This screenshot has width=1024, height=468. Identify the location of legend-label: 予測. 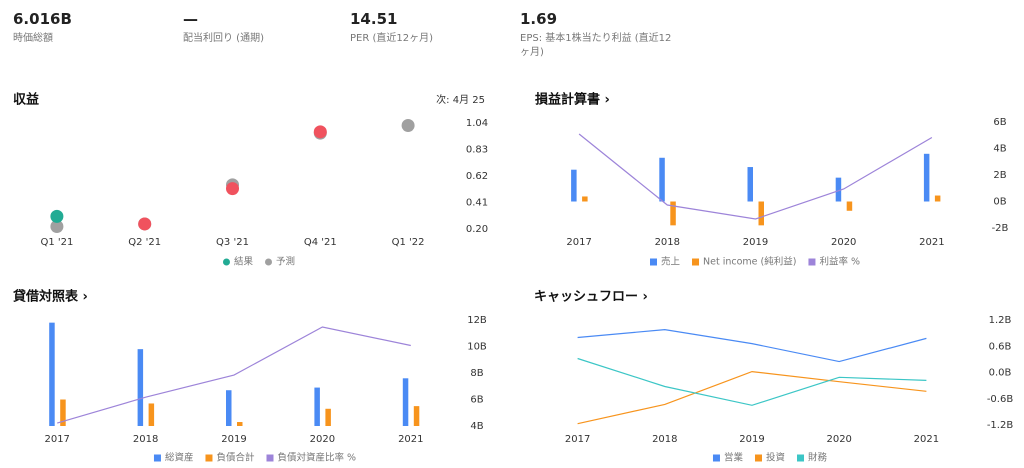
(285, 262).